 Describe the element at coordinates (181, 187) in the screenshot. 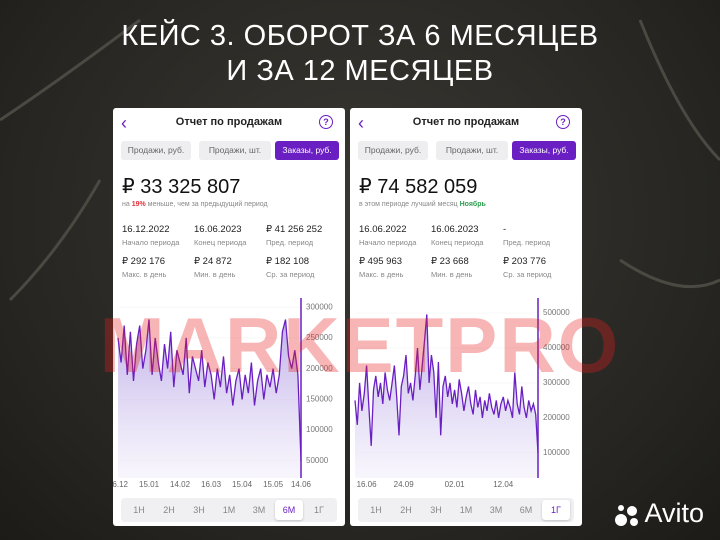

I see `total-amount: ₽ 33 325 807` at that location.